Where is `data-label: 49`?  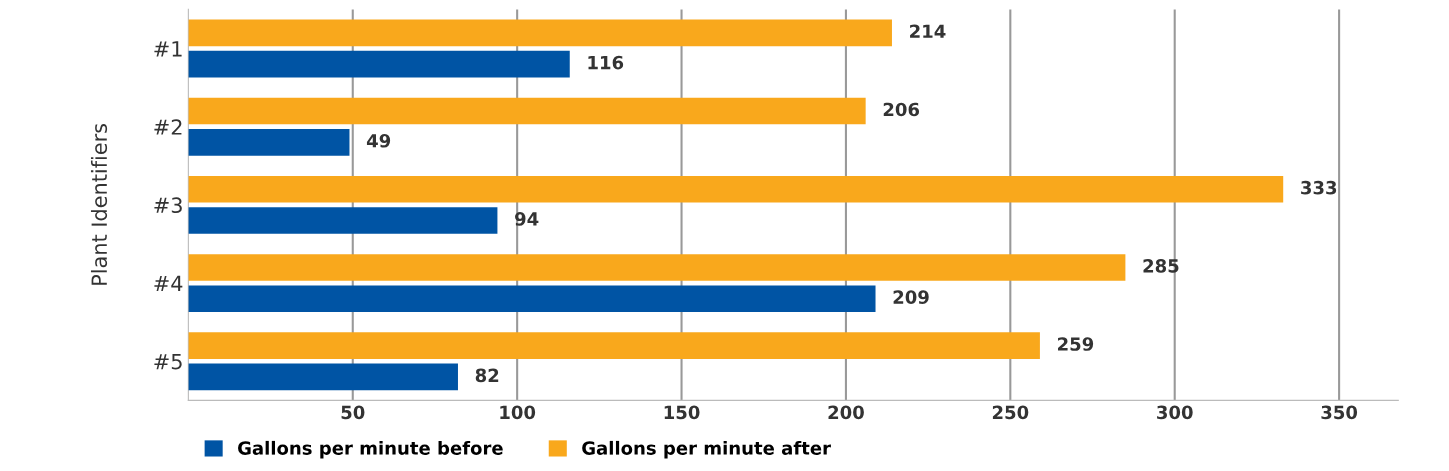
data-label: 49 is located at coordinates (378, 140).